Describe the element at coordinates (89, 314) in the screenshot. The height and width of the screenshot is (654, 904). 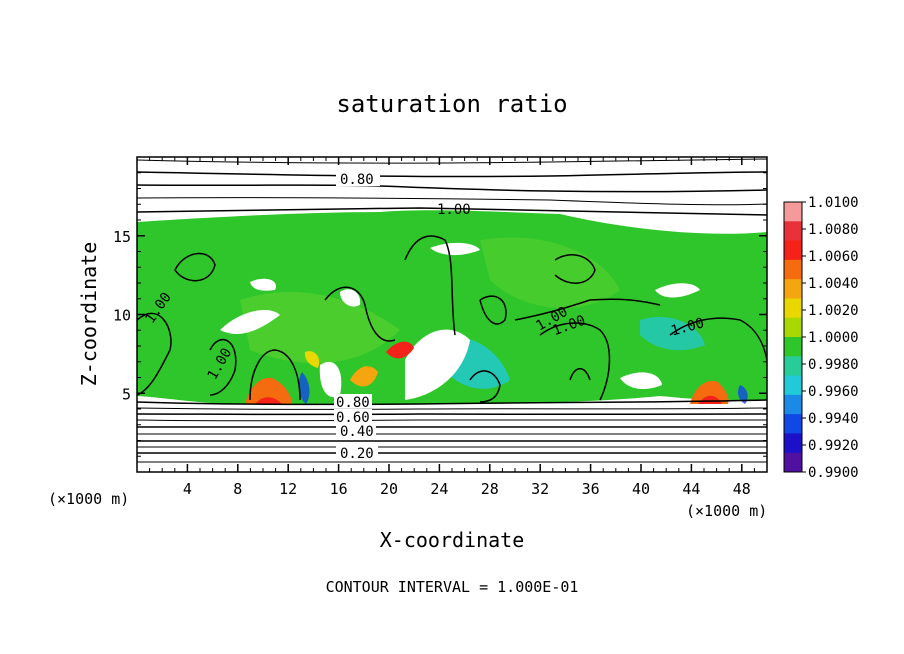
I see `y-axis-label: Z-coordinate` at that location.